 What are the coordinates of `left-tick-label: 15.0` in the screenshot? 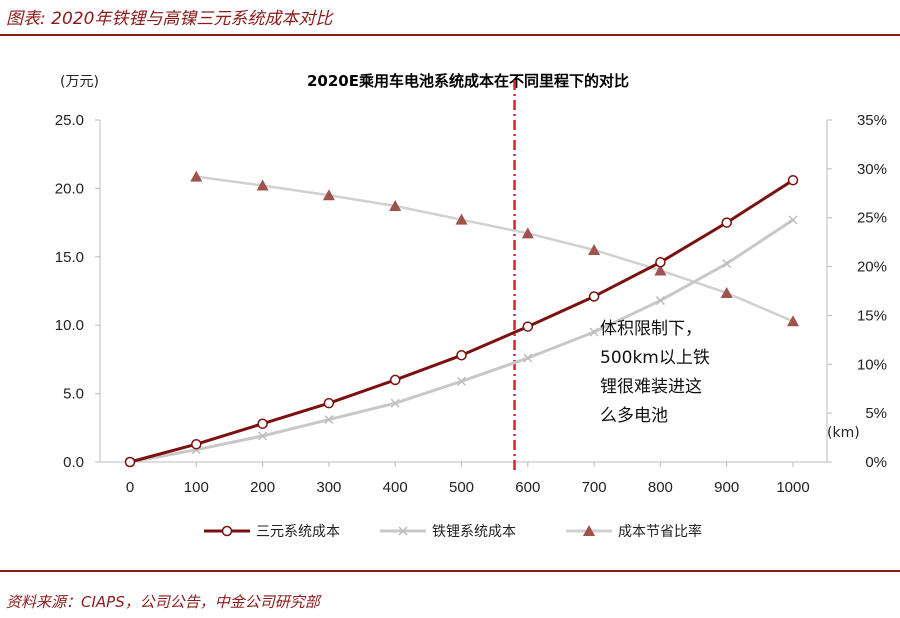 It's located at (69, 257).